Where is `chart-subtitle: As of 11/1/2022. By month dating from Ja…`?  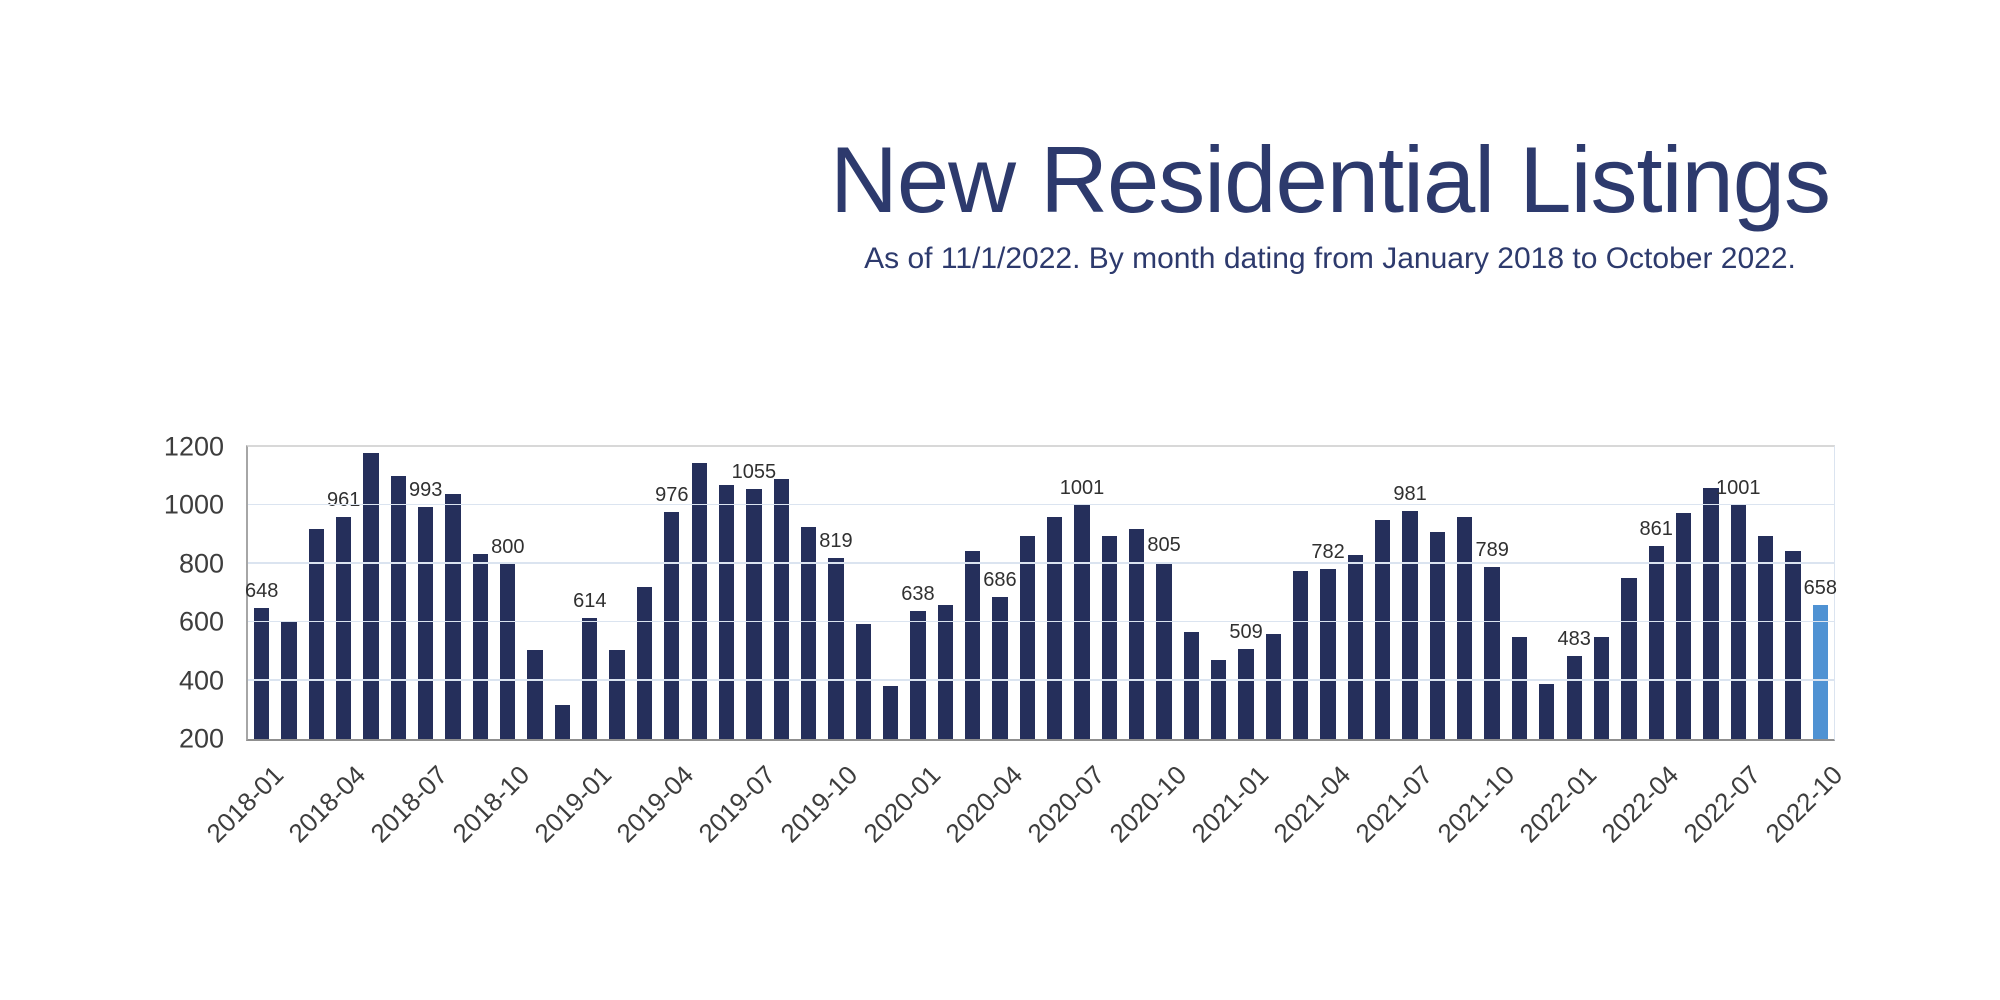
chart-subtitle: As of 11/1/2022. By month dating from Ja… is located at coordinates (1330, 258).